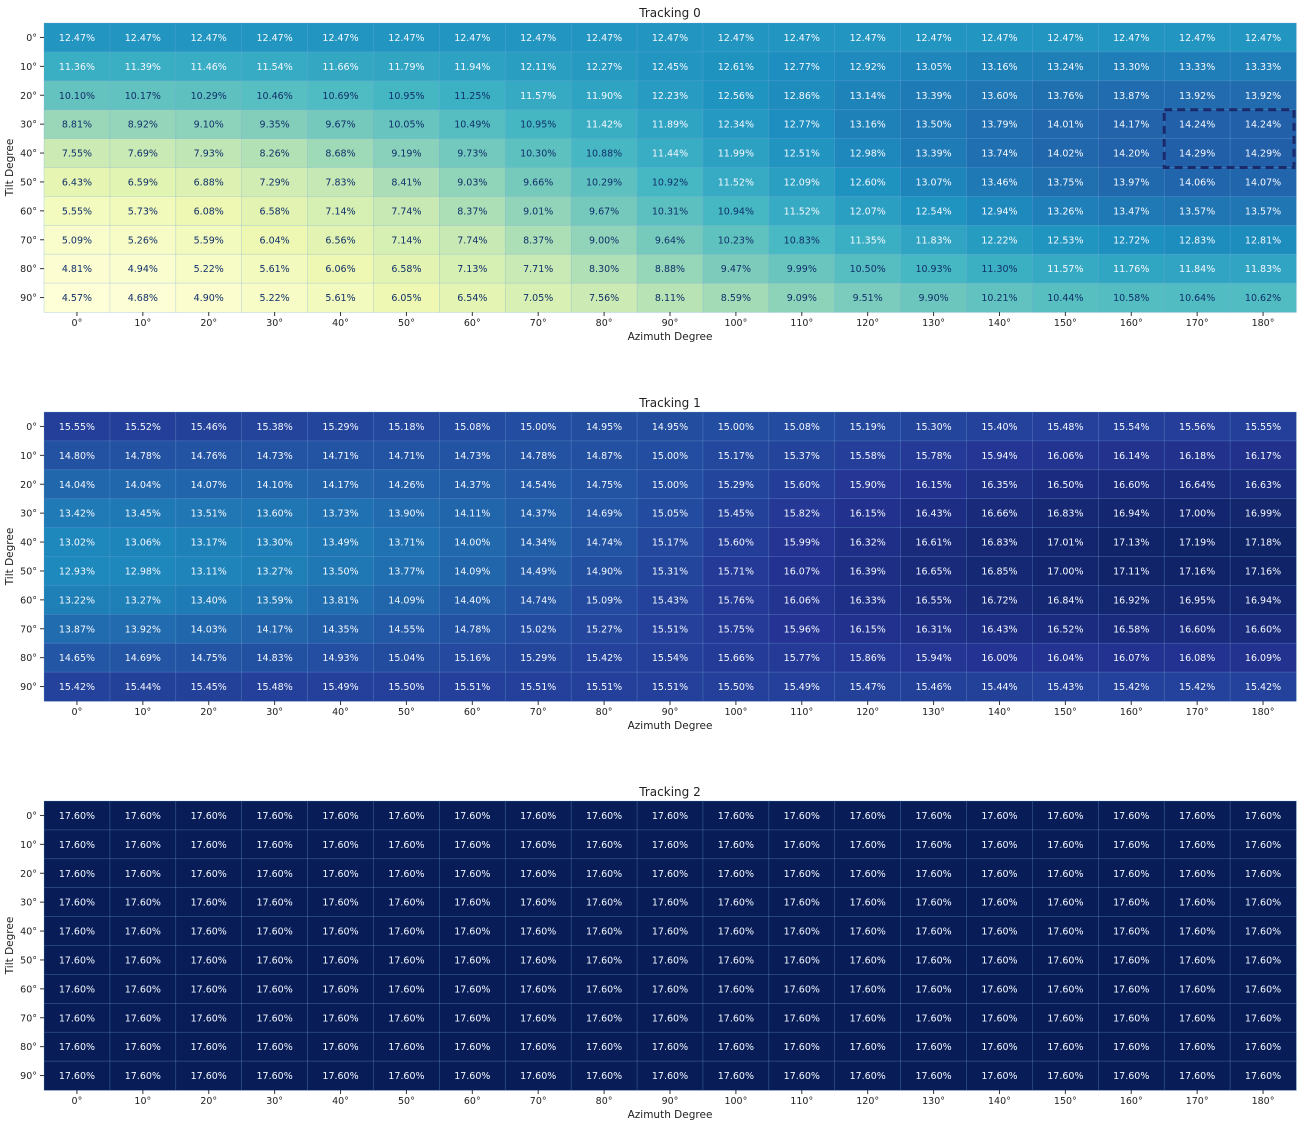  I want to click on cell-value-label: 15.31%, so click(670, 571).